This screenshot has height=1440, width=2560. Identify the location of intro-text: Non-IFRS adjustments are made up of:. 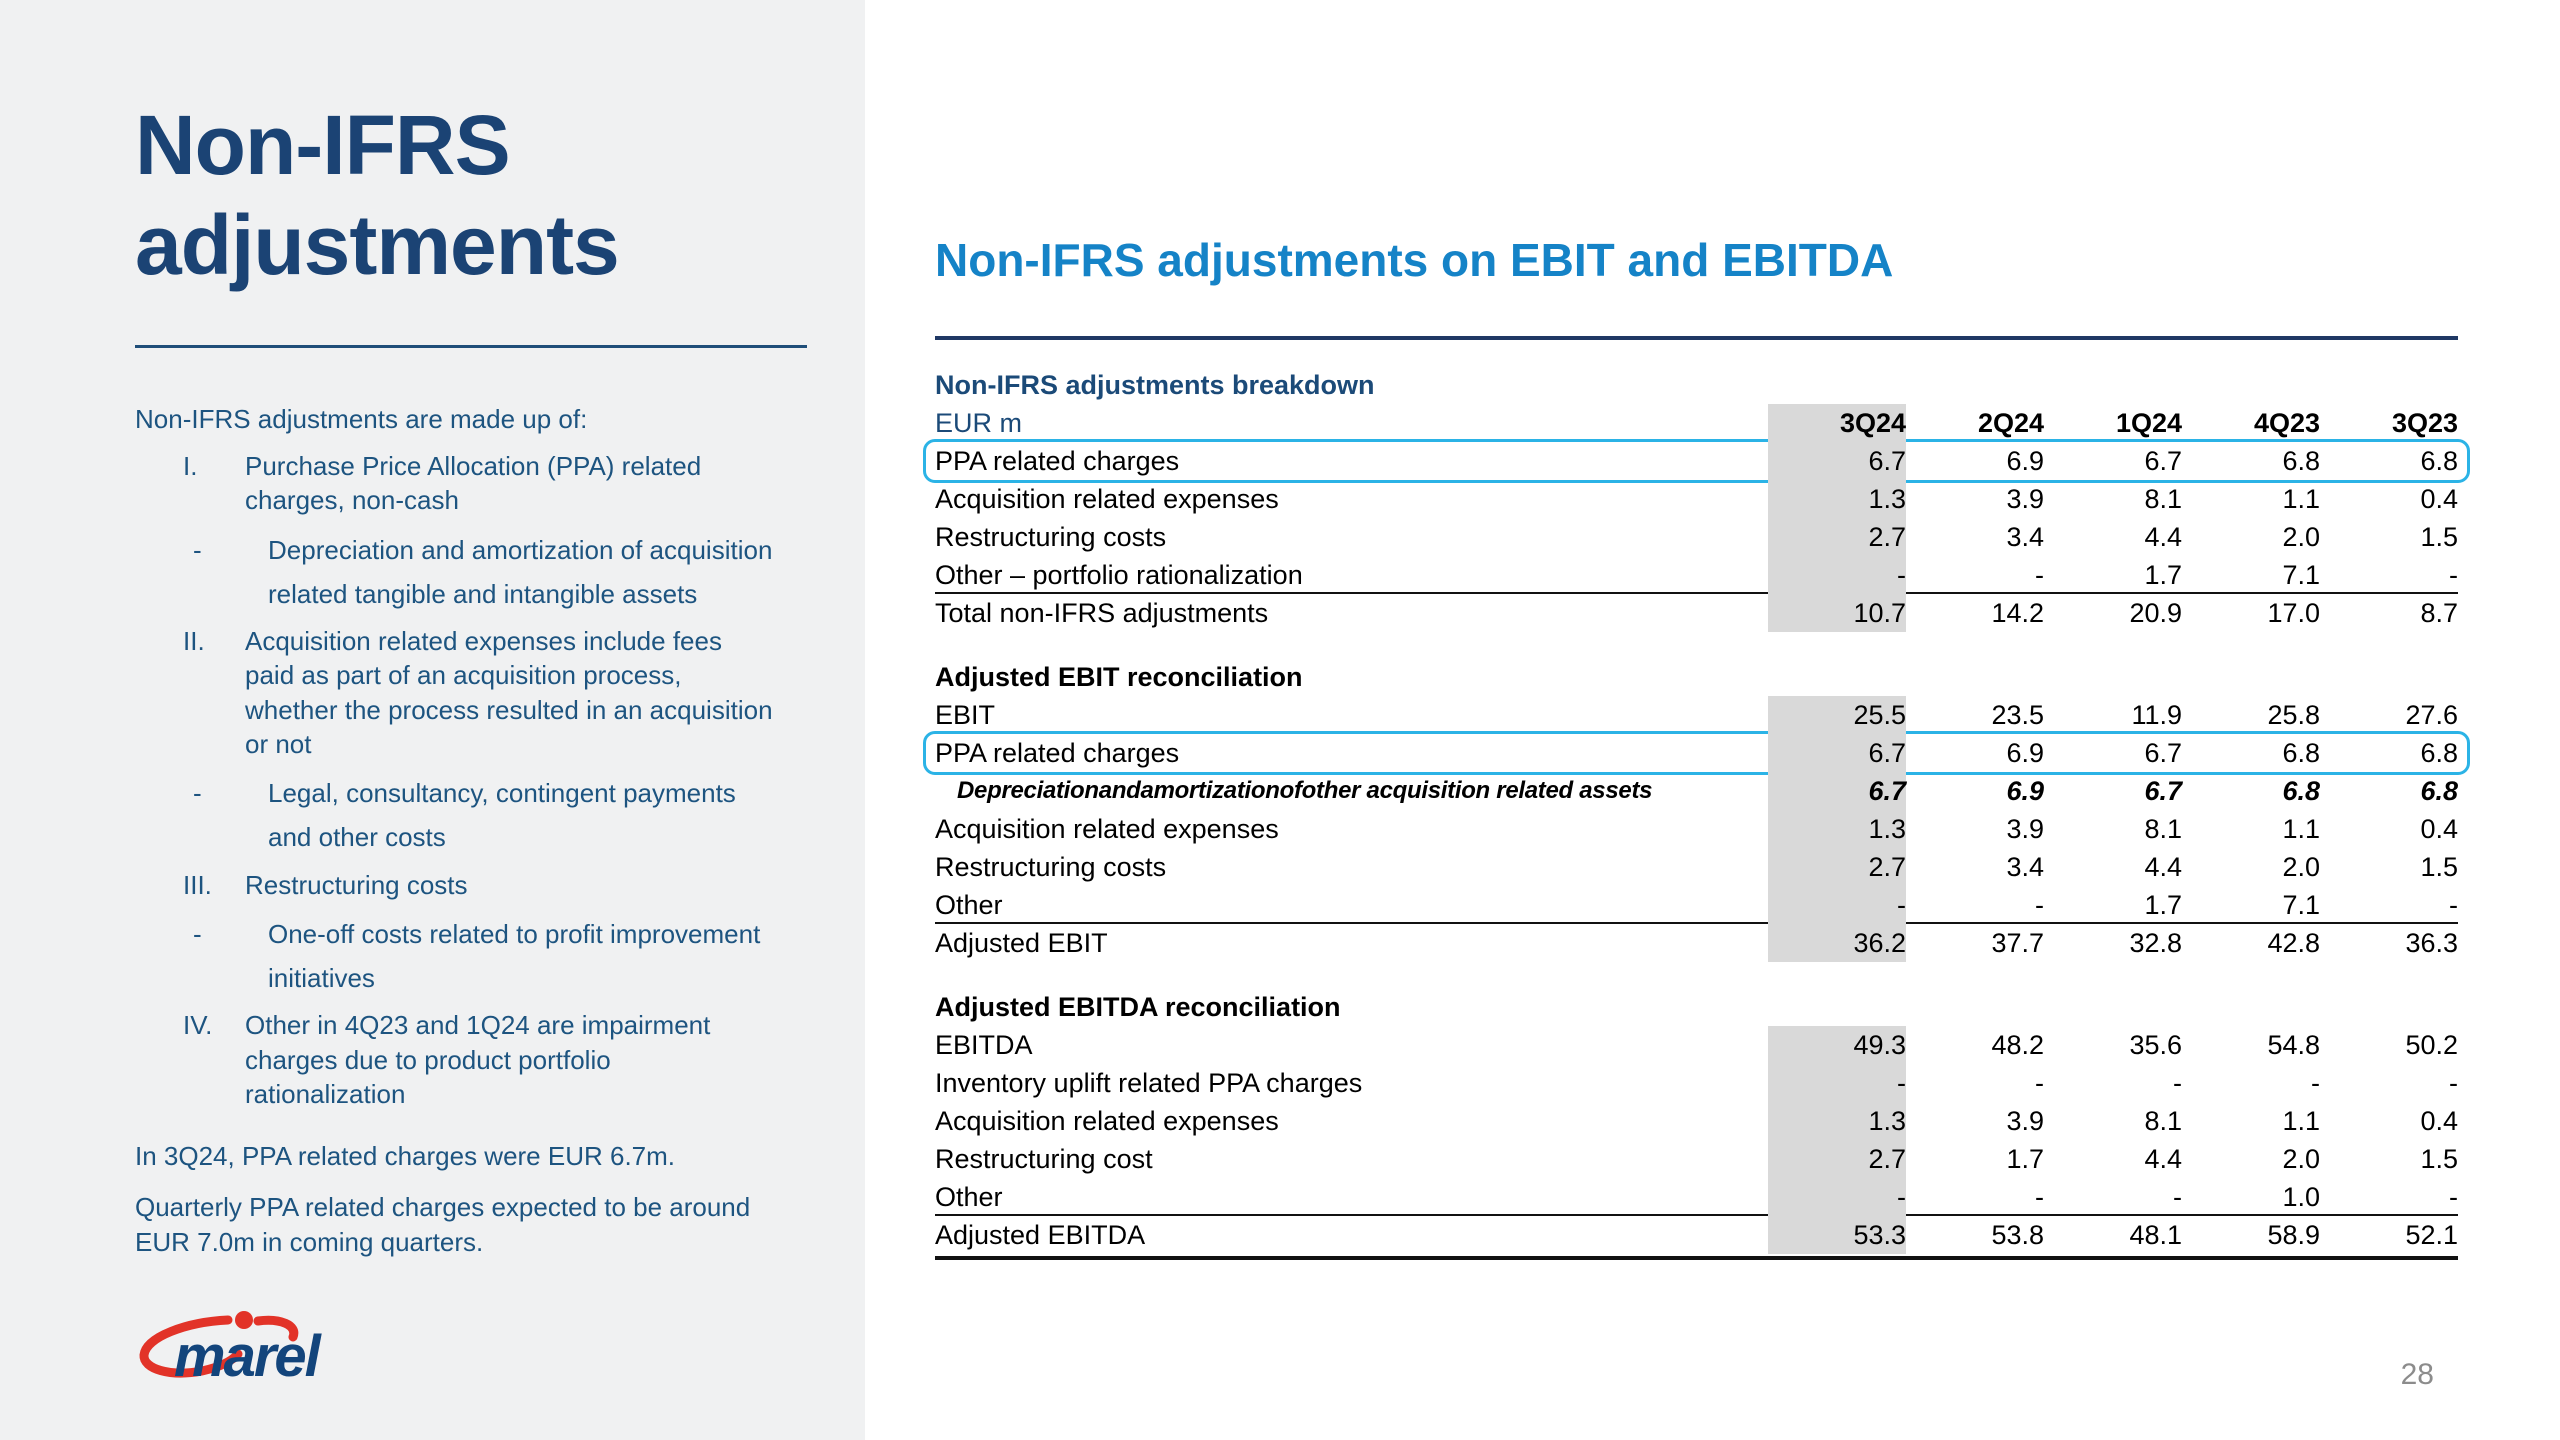
(361, 419).